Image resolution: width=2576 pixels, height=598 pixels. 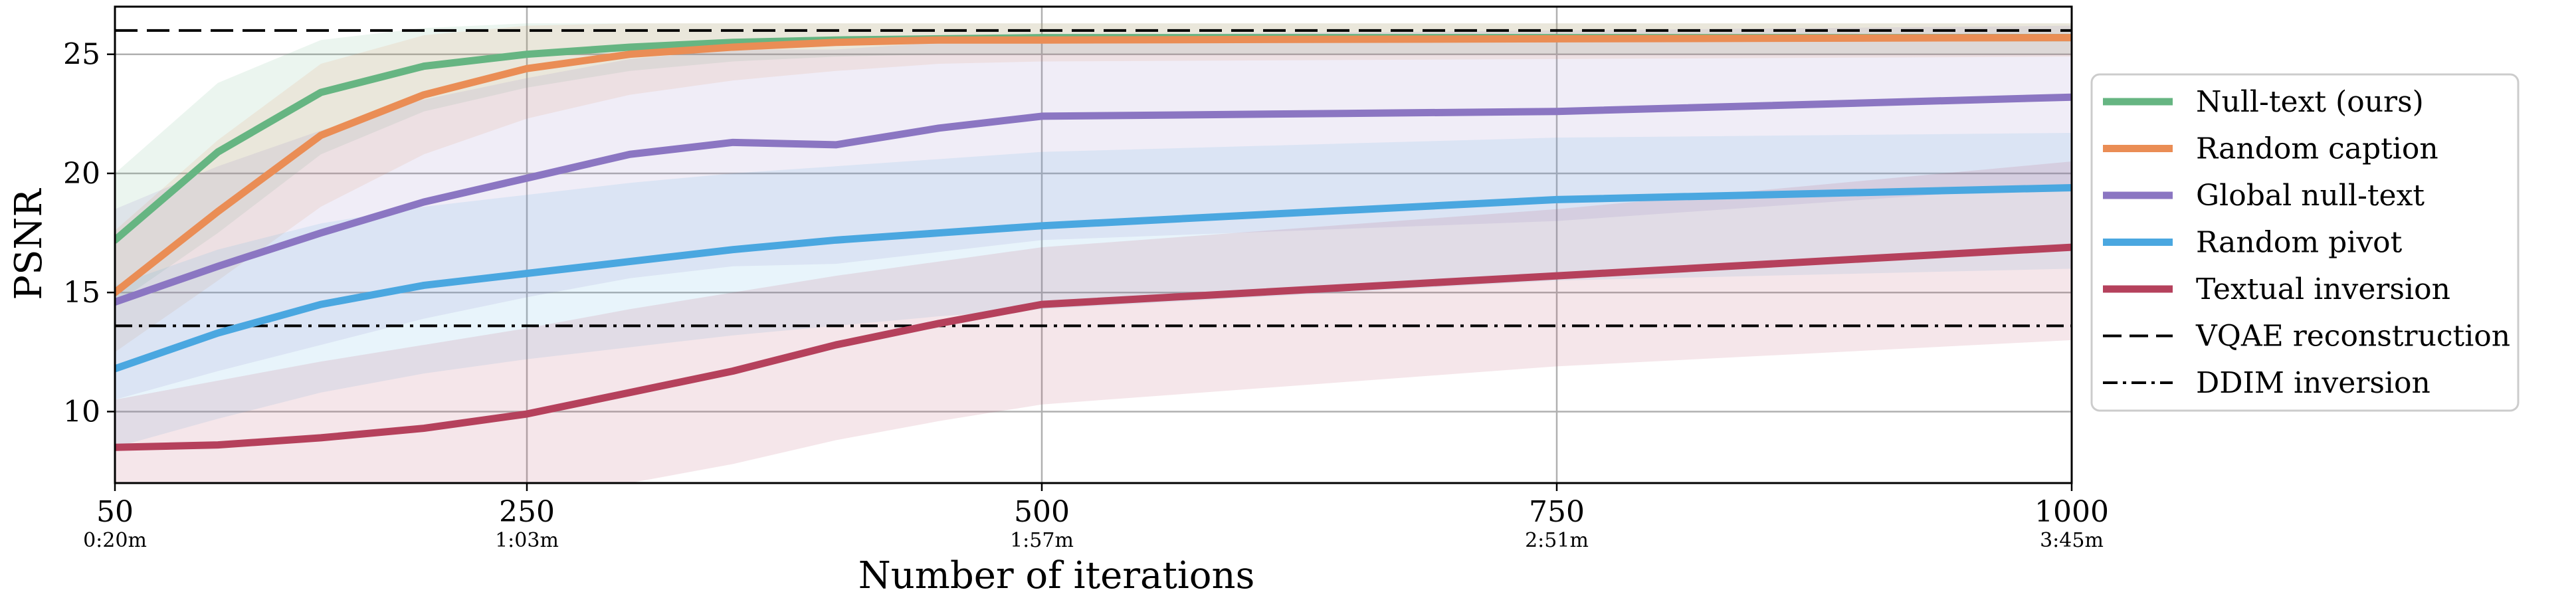 I want to click on y-tick-label-10: 10, so click(x=82, y=412).